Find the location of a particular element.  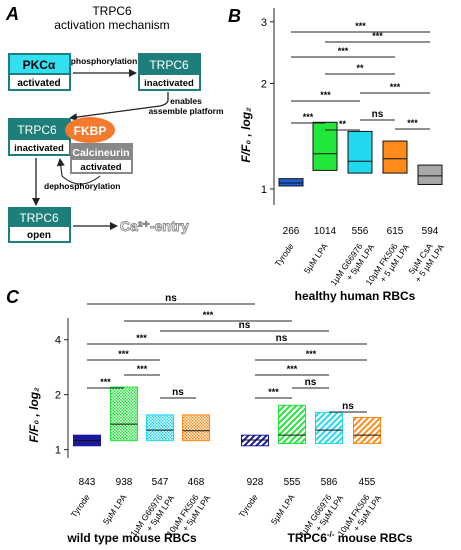

n-label: 586 is located at coordinates (329, 482).